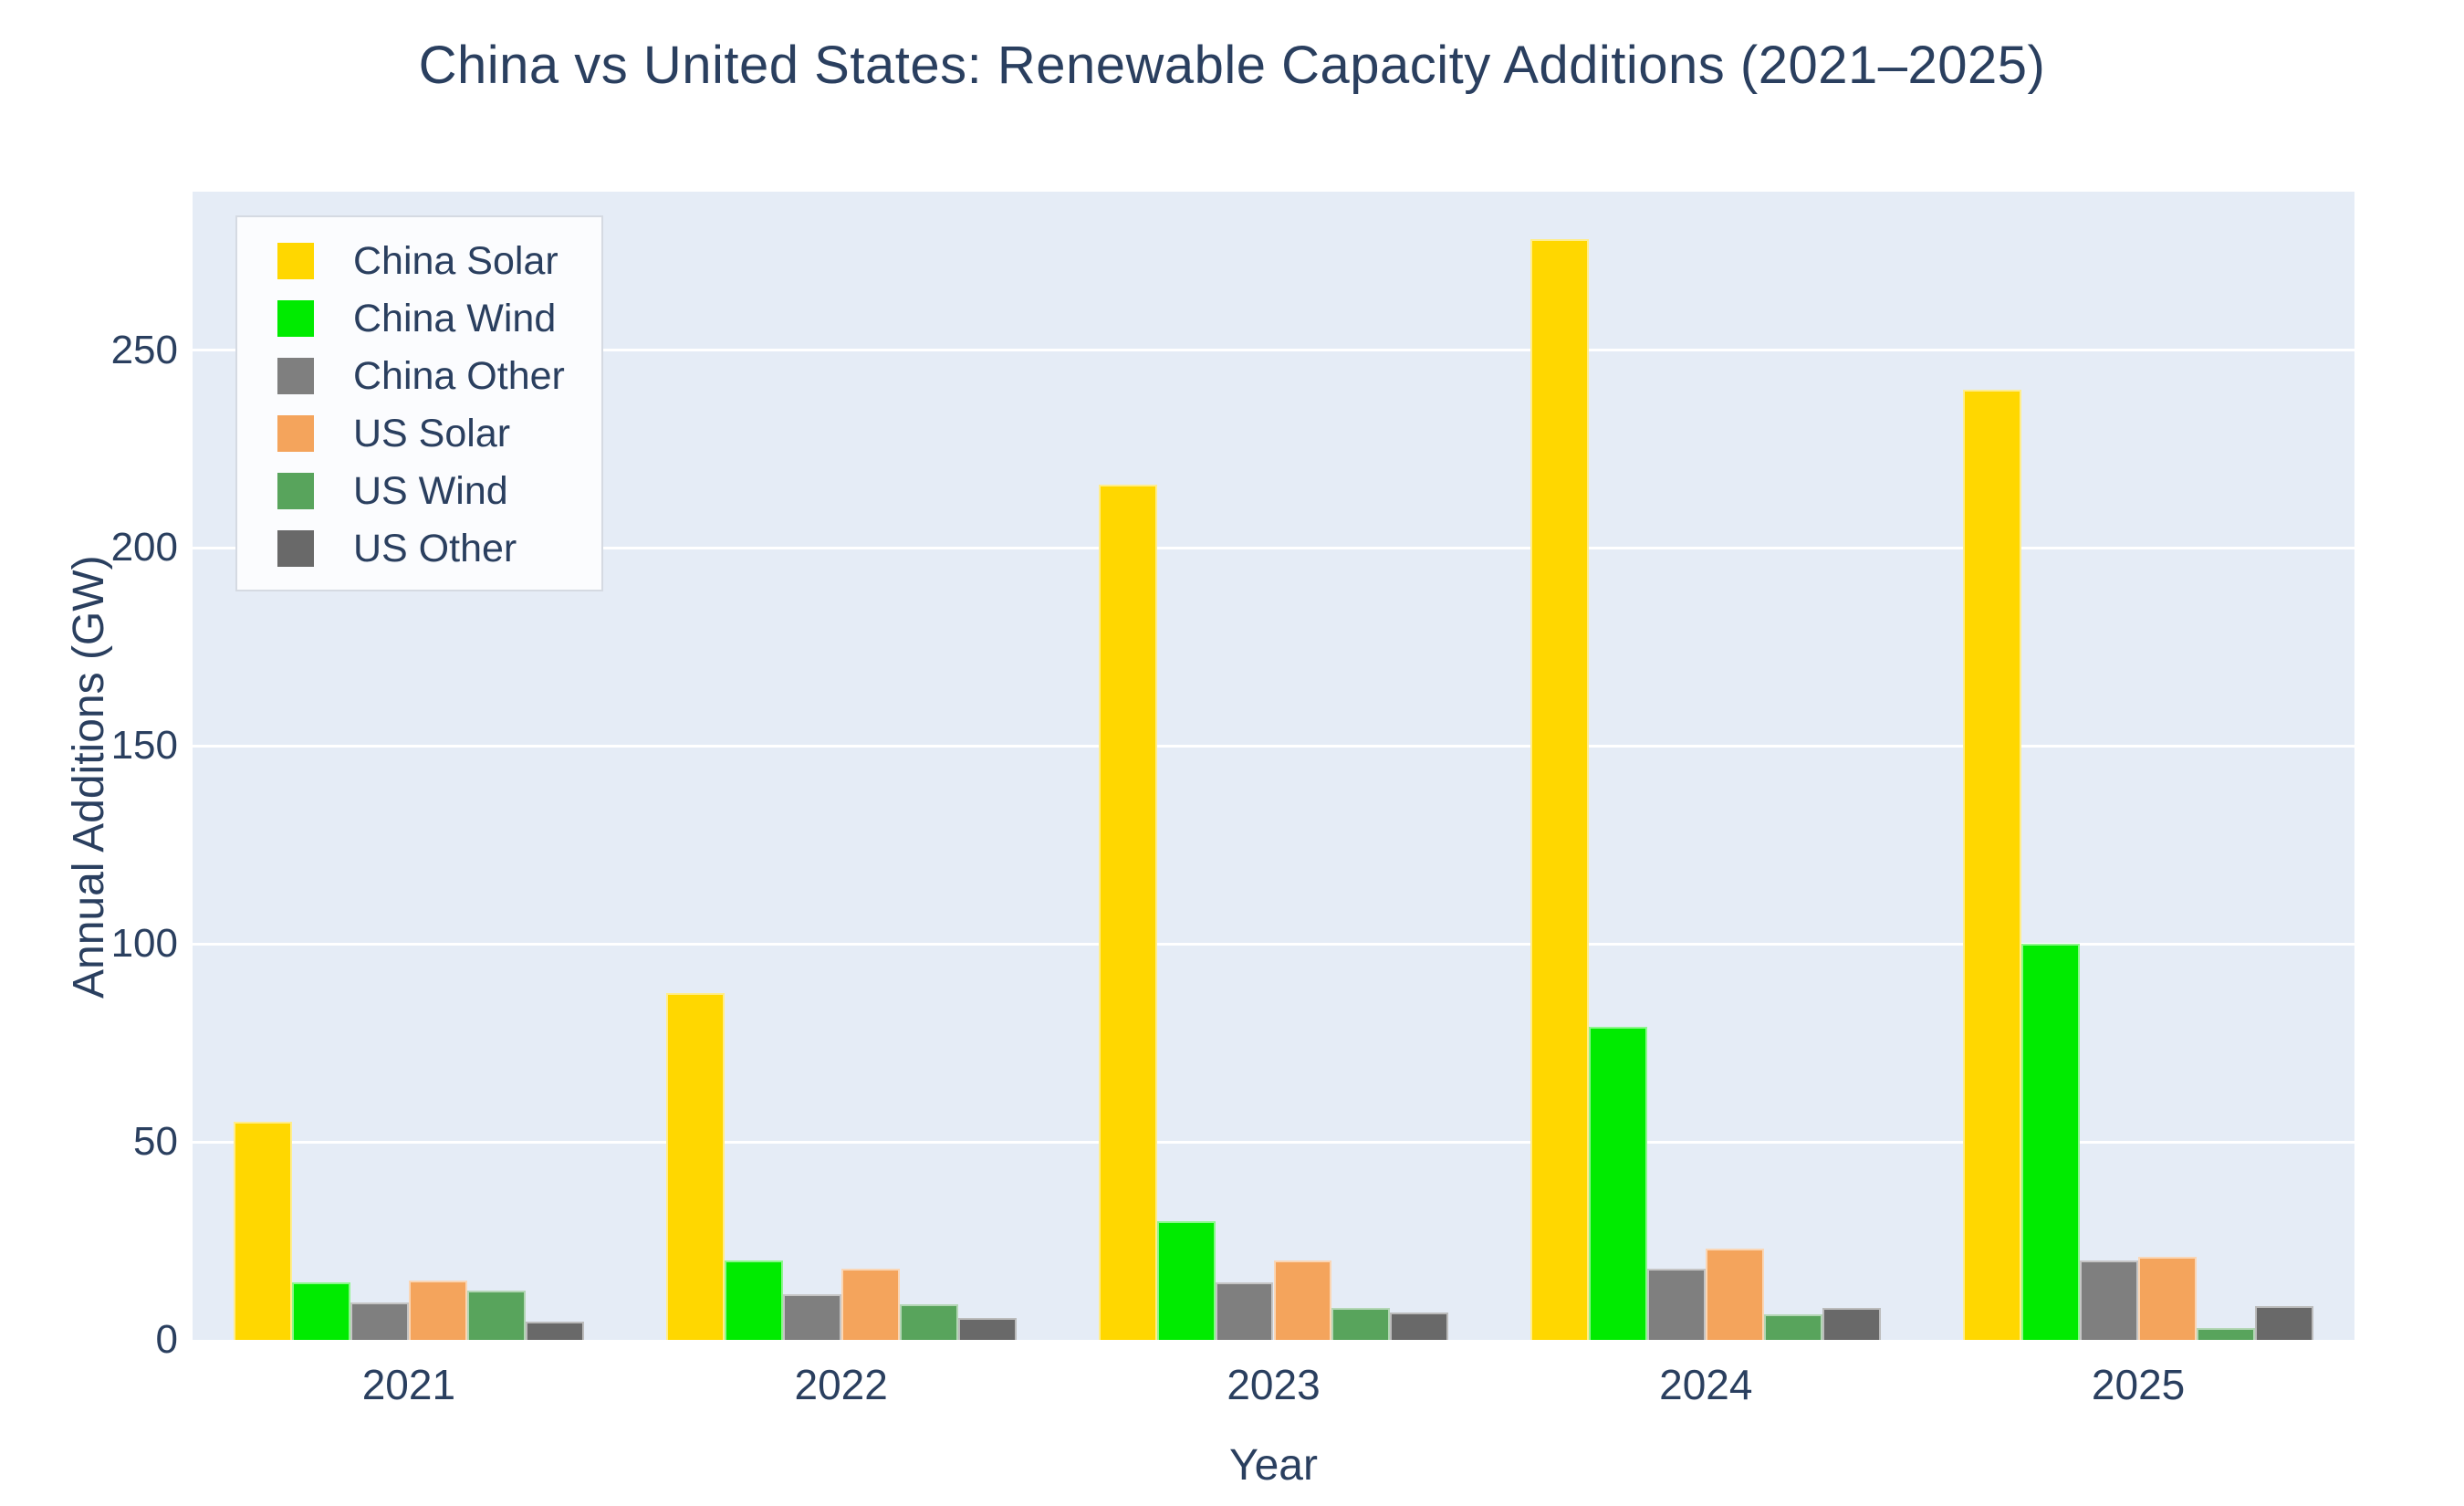 The height and width of the screenshot is (1506, 2464). I want to click on y-tick-label-50: 50, so click(155, 1142).